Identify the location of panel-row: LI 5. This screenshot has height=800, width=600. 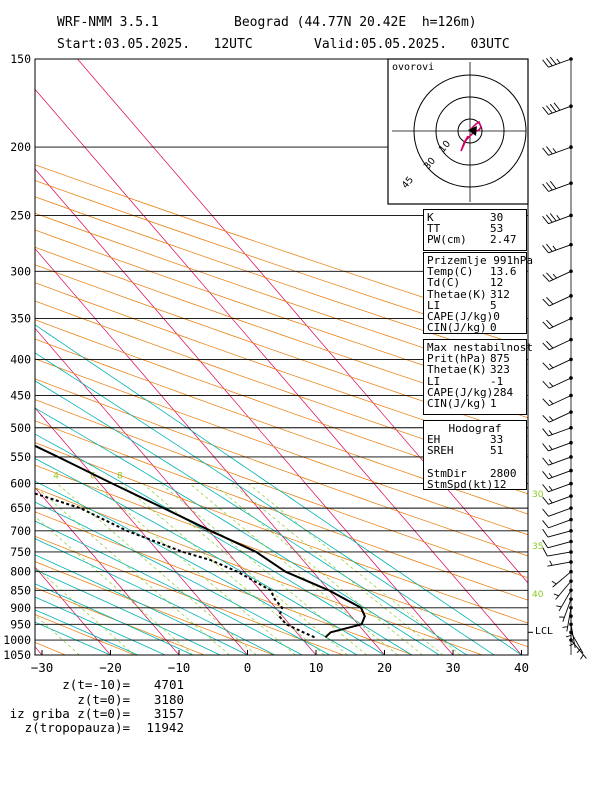
(475, 305).